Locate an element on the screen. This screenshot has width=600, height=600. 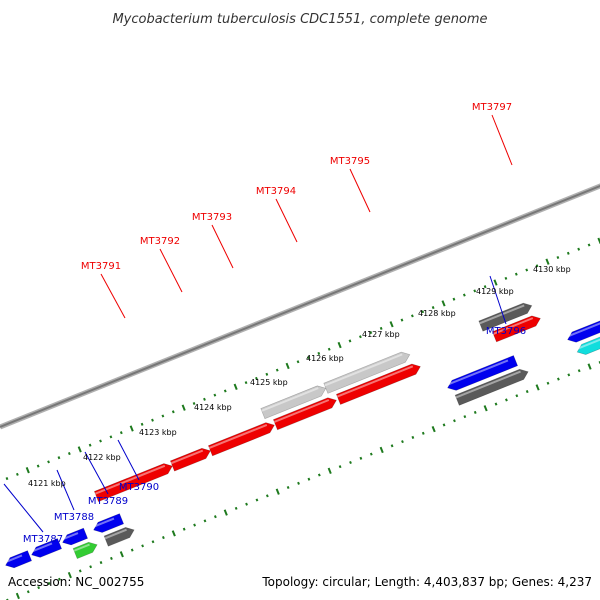
tick-label-4128: 4128 kbp is located at coordinates (437, 313).